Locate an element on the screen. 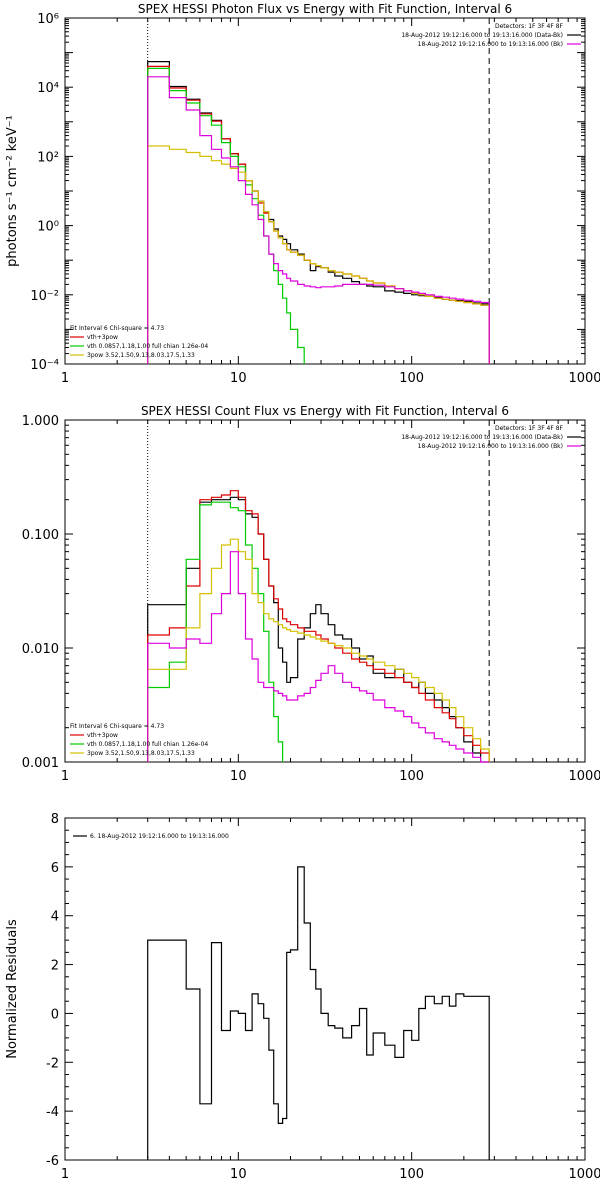 Image resolution: width=600 pixels, height=1200 pixels. y-axis-label: Normalized Residuals is located at coordinates (12, 989).